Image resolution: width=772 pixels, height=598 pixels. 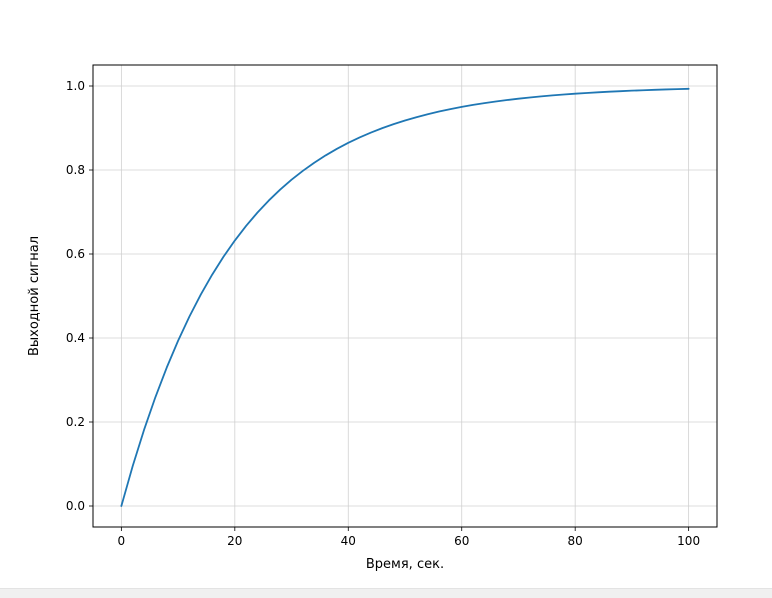 I want to click on y-tick-label: 0.6, so click(x=75, y=254).